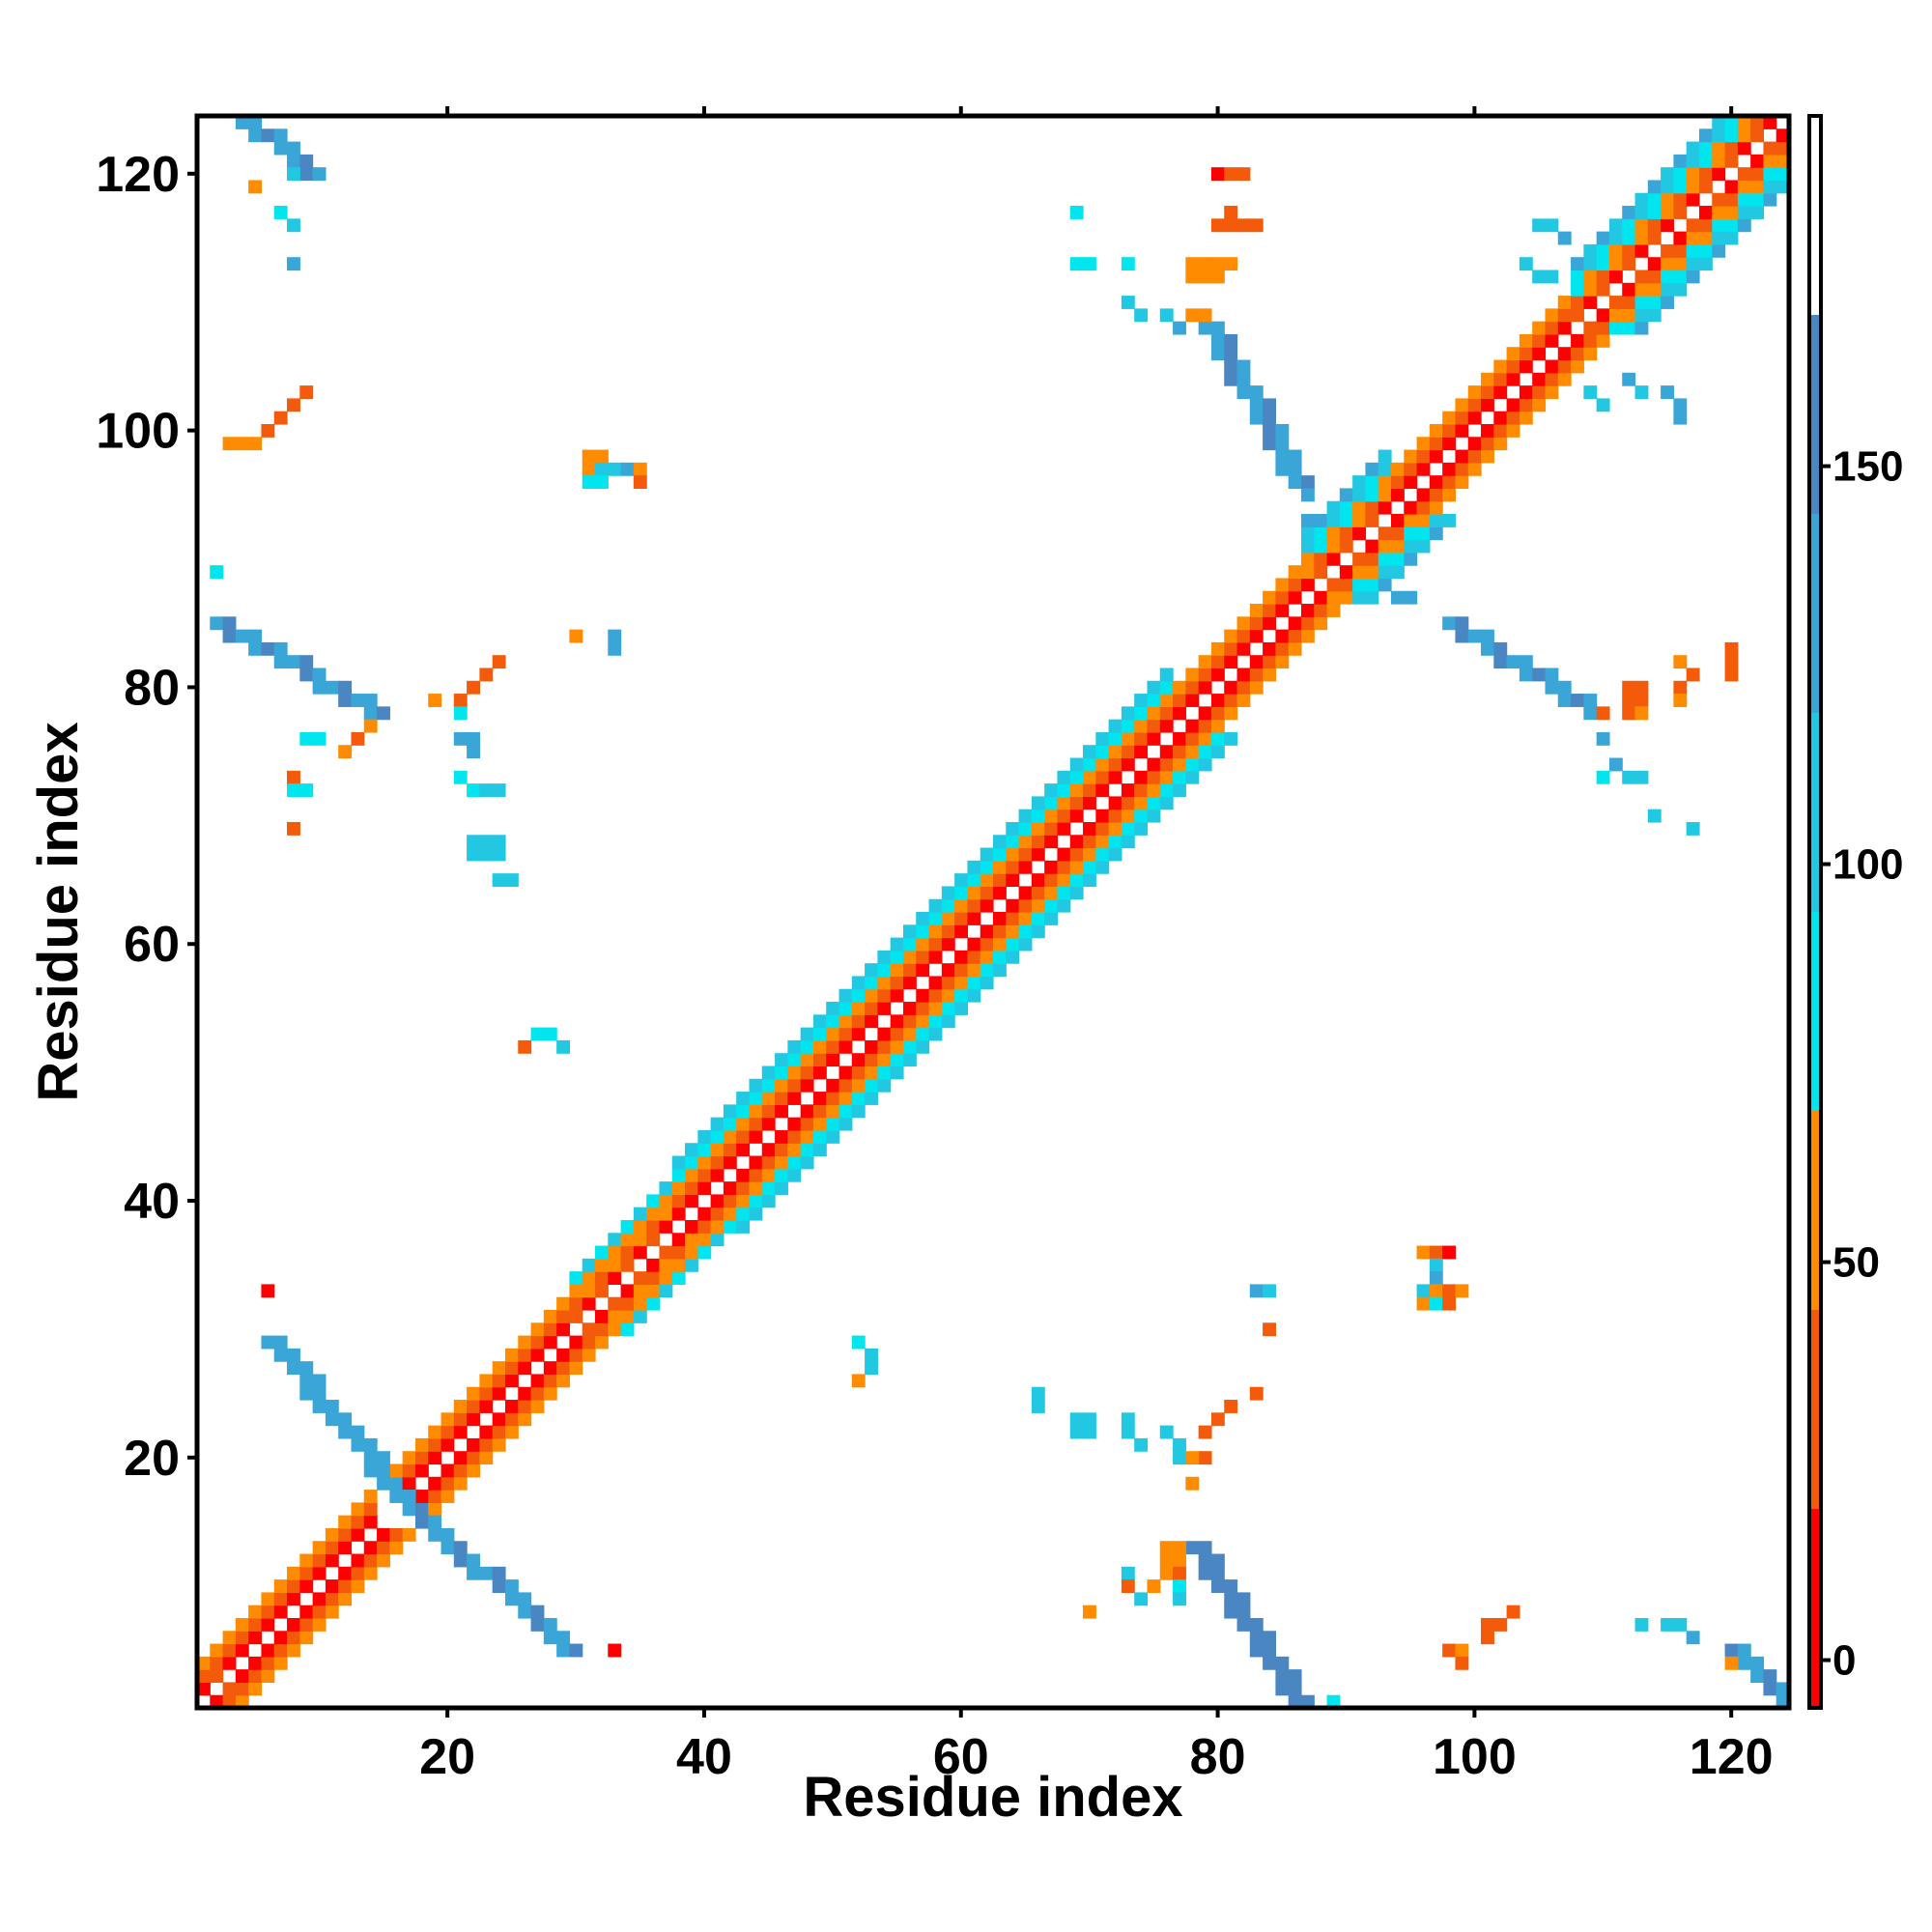  I want to click on x-axis-title: Residue index, so click(992, 1797).